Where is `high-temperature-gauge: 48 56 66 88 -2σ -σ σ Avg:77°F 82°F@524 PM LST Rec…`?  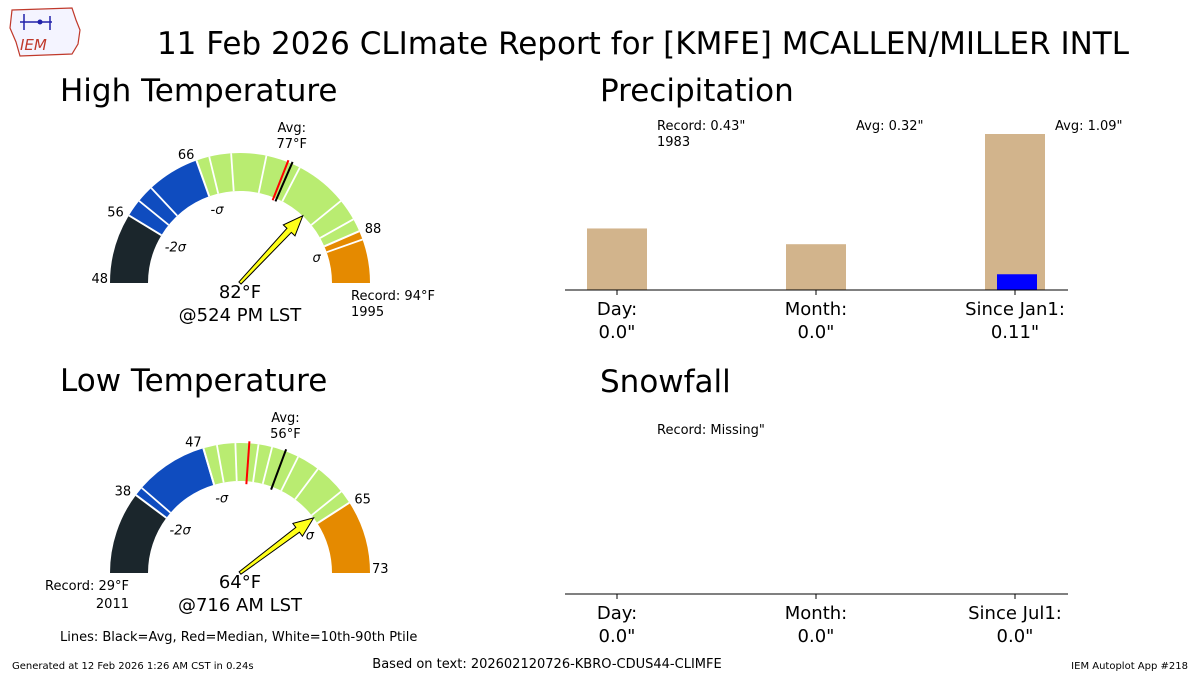 high-temperature-gauge: 48 56 66 88 -2σ -σ σ Avg:77°F 82°F@524 PM LST Rec… is located at coordinates (263, 223).